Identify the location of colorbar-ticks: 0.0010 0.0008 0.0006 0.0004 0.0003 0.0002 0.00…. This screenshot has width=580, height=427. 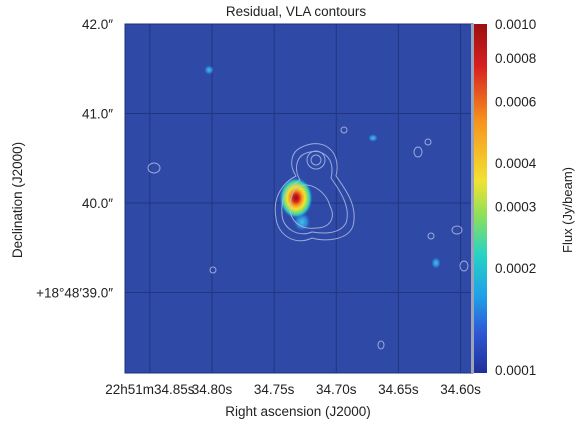
(516, 197).